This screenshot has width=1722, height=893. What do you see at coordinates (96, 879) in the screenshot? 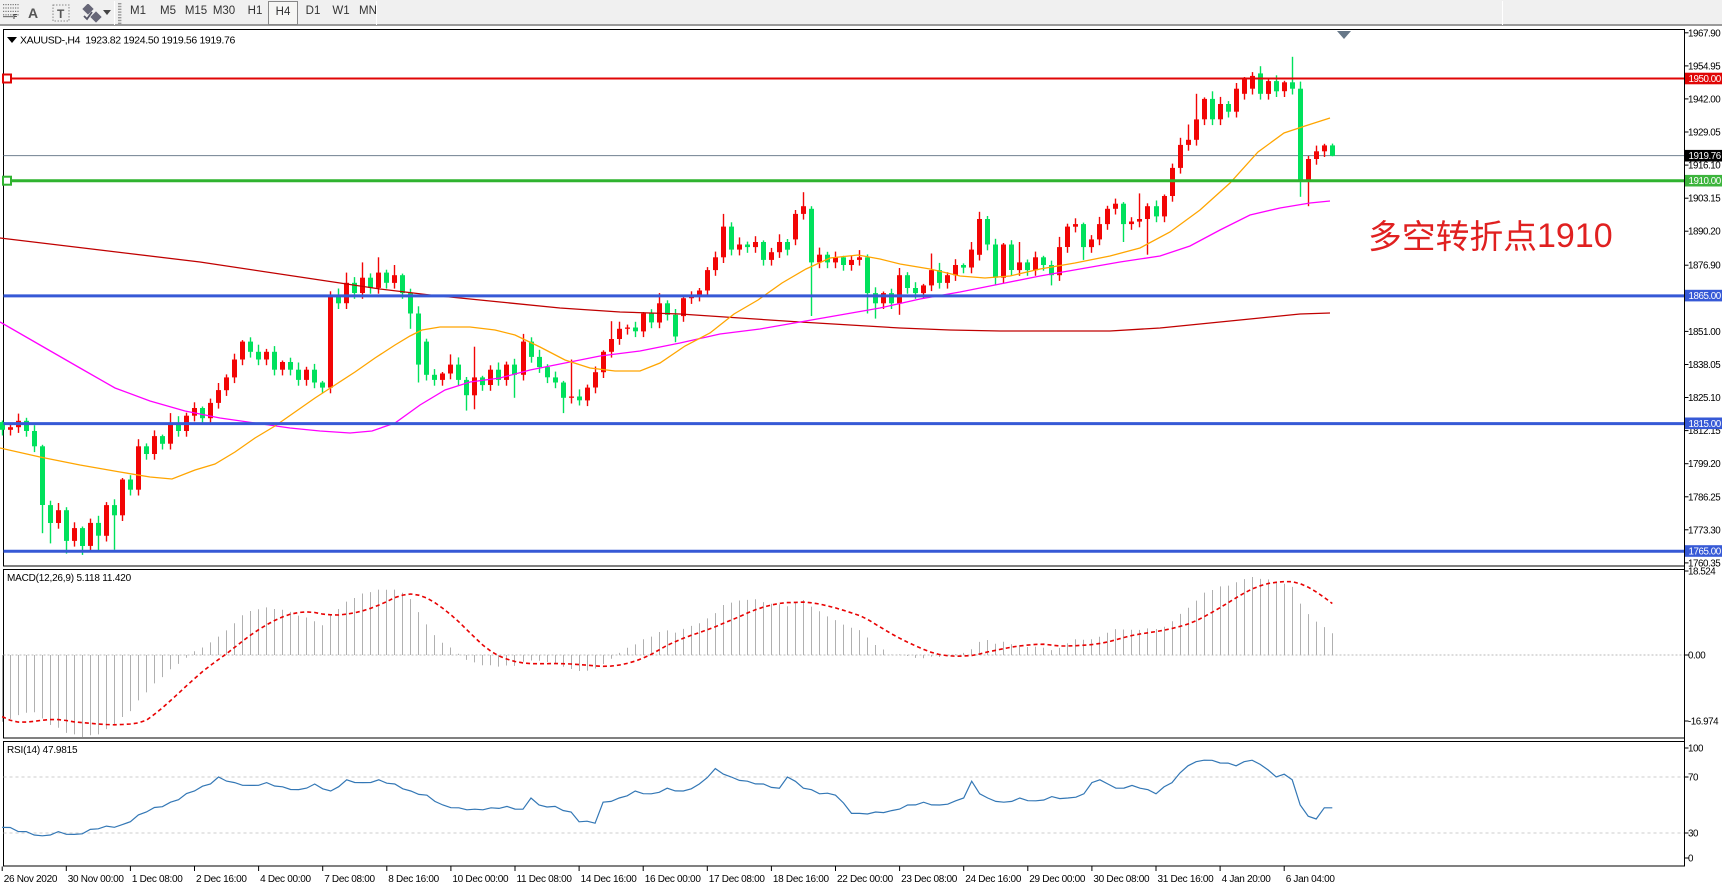
I see `svg-text: 30 Nov 00:00` at bounding box center [96, 879].